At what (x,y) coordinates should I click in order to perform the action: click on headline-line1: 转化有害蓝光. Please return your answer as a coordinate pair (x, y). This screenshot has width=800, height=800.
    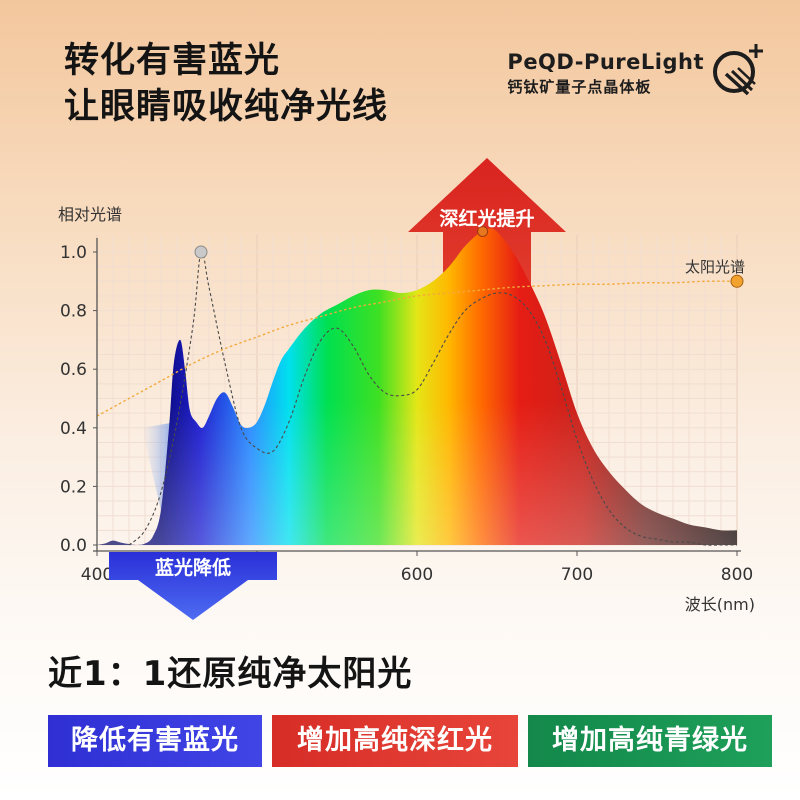
    Looking at the image, I should click on (172, 61).